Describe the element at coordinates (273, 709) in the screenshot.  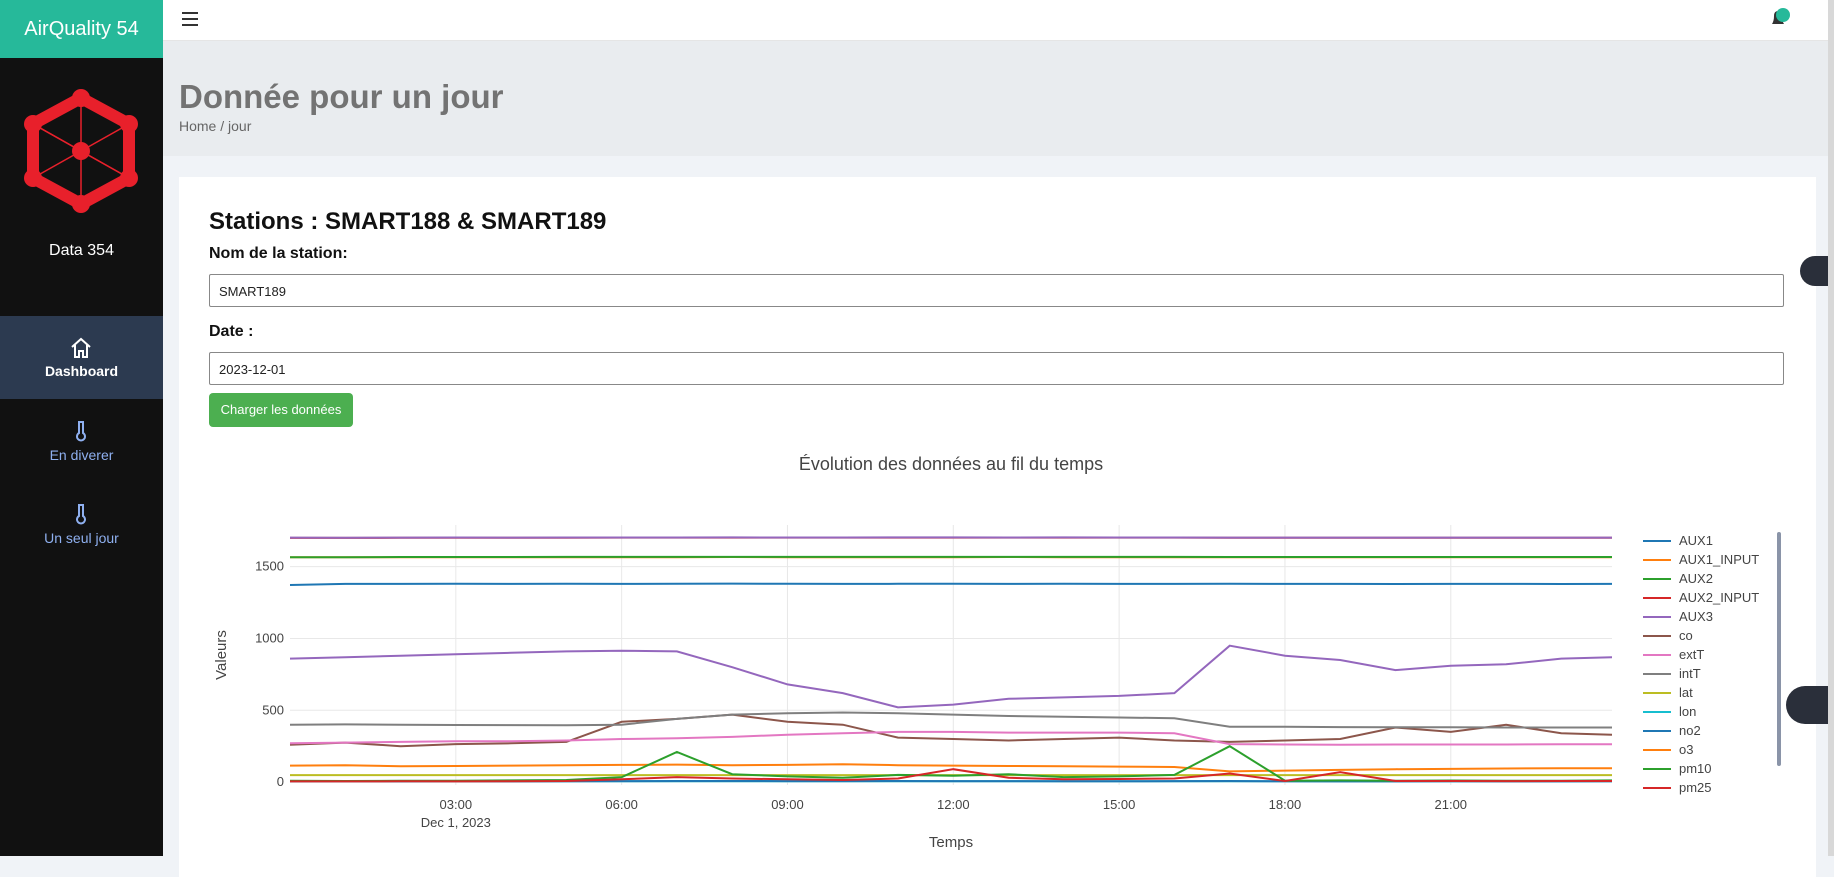
I see `y-tick-label: 500` at that location.